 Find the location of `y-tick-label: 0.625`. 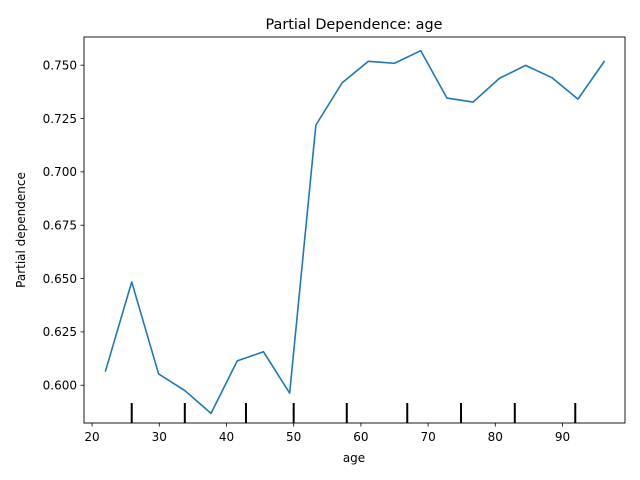

y-tick-label: 0.625 is located at coordinates (60, 332).